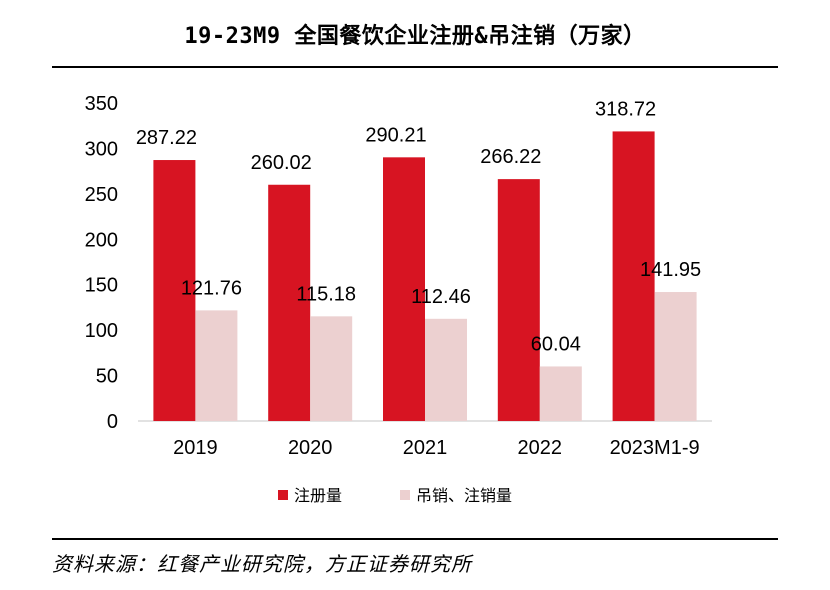 This screenshot has height=590, width=830. I want to click on y-tick-label: 50, so click(107, 377).